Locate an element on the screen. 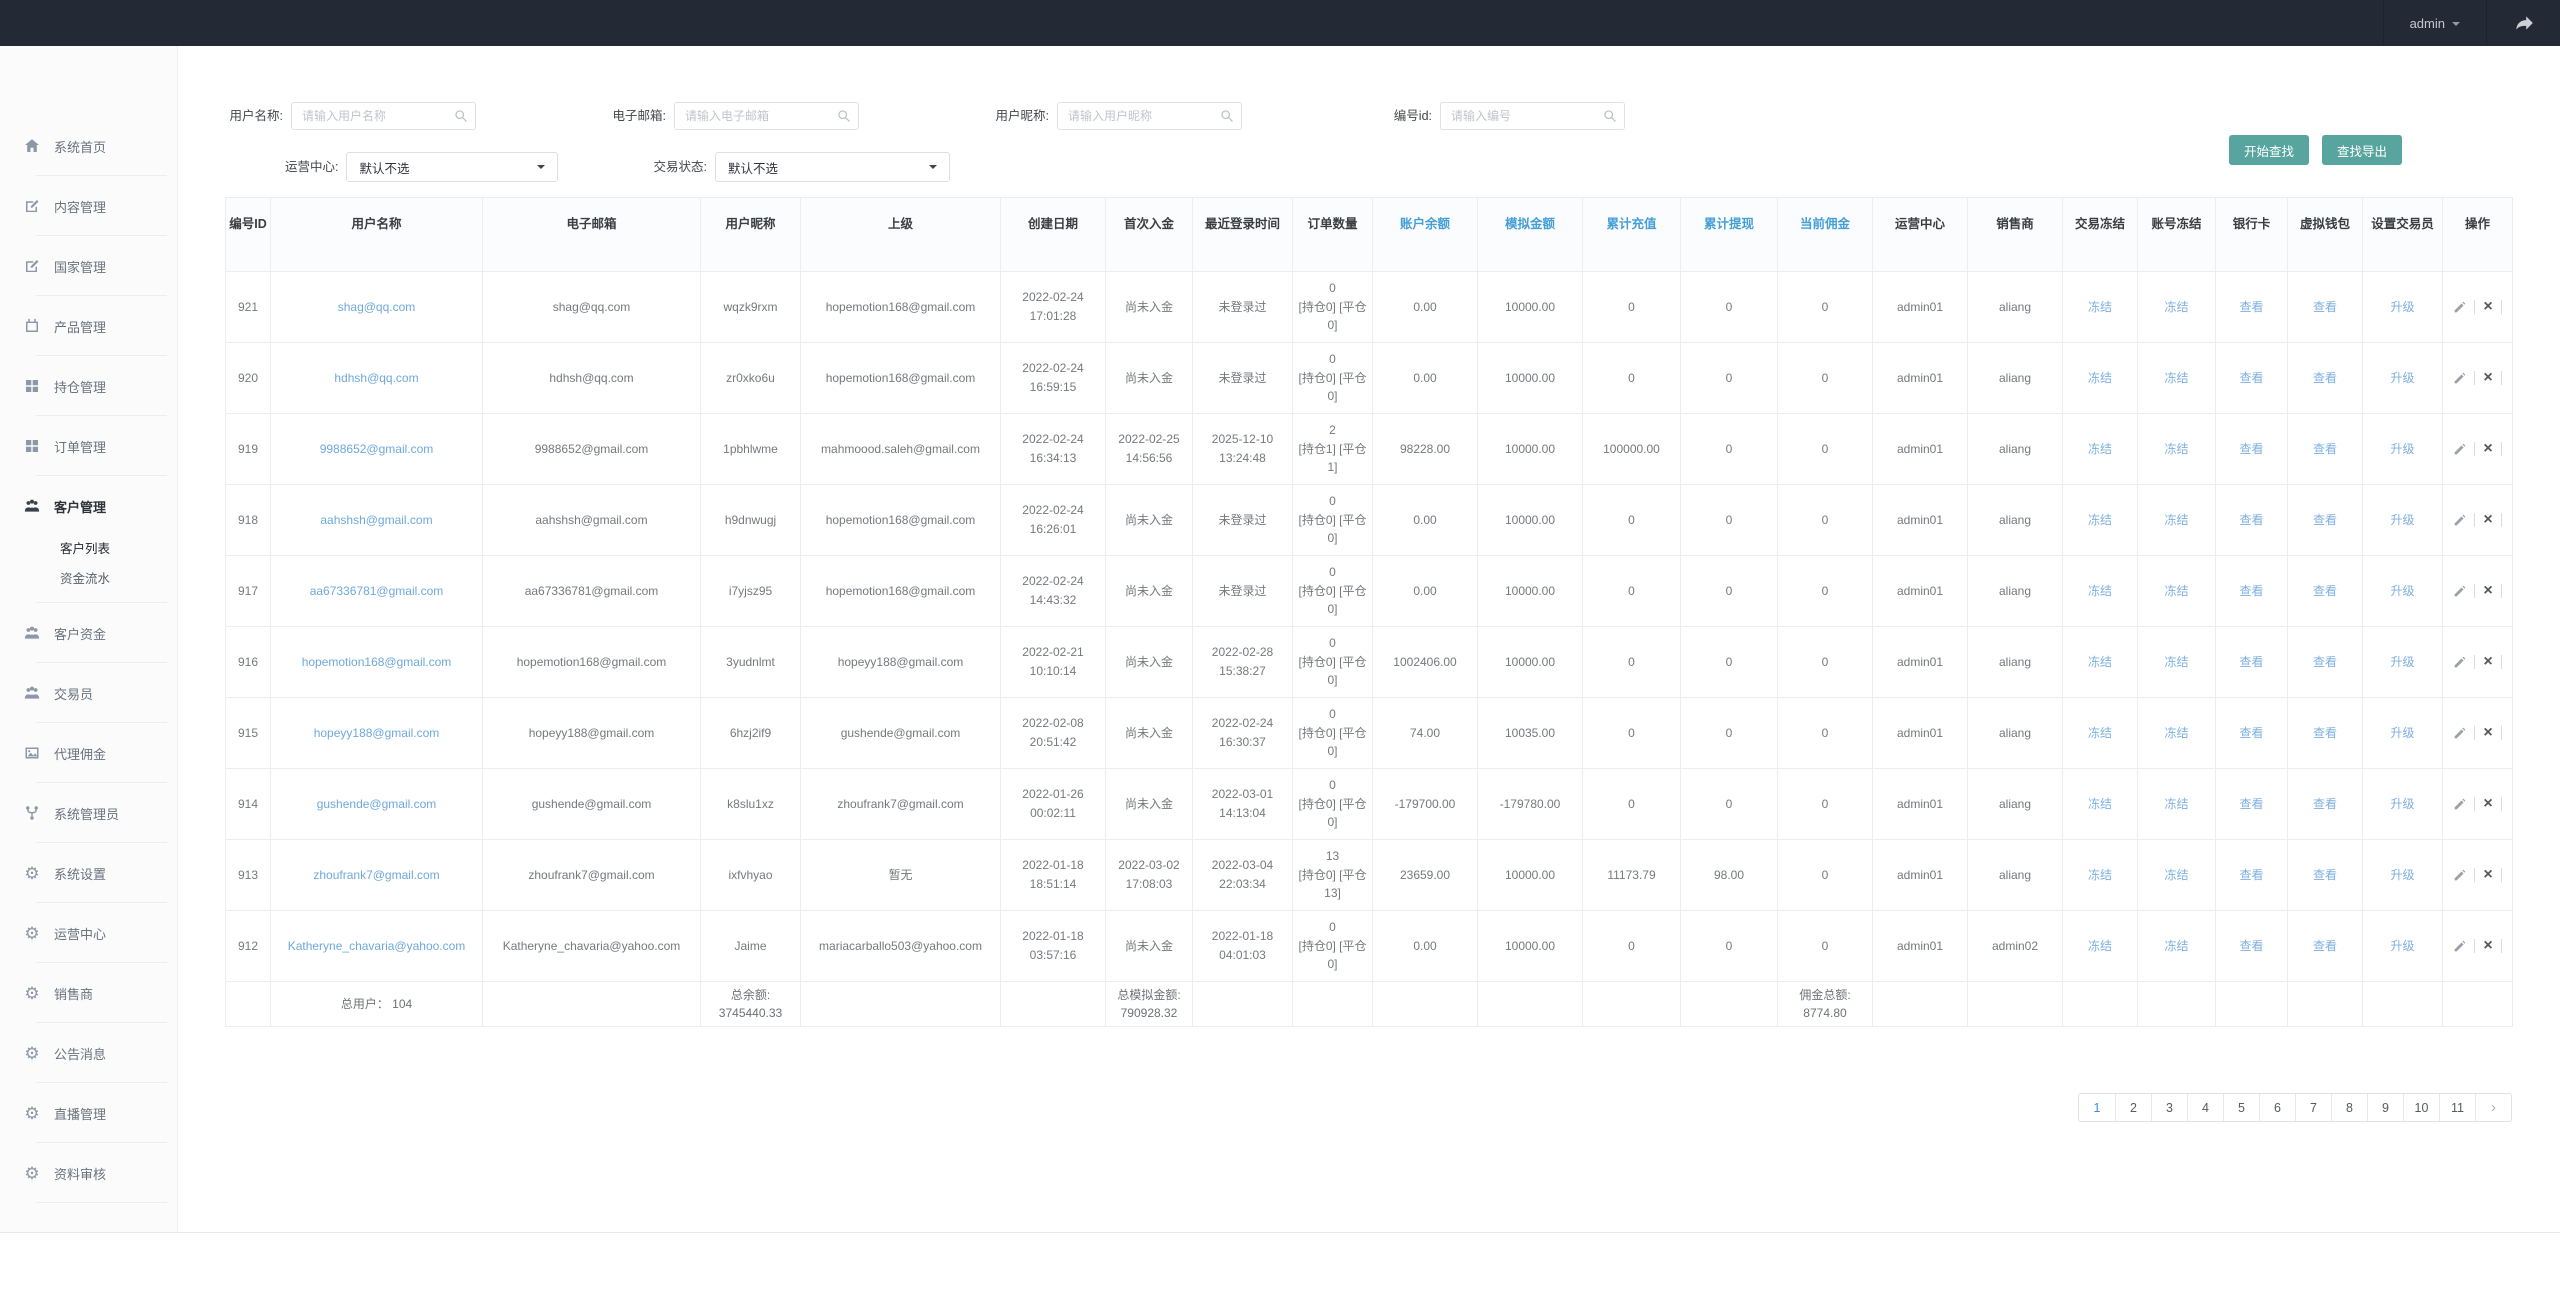 The width and height of the screenshot is (2560, 1312). op-center-select: 默认不选 is located at coordinates (452, 167).